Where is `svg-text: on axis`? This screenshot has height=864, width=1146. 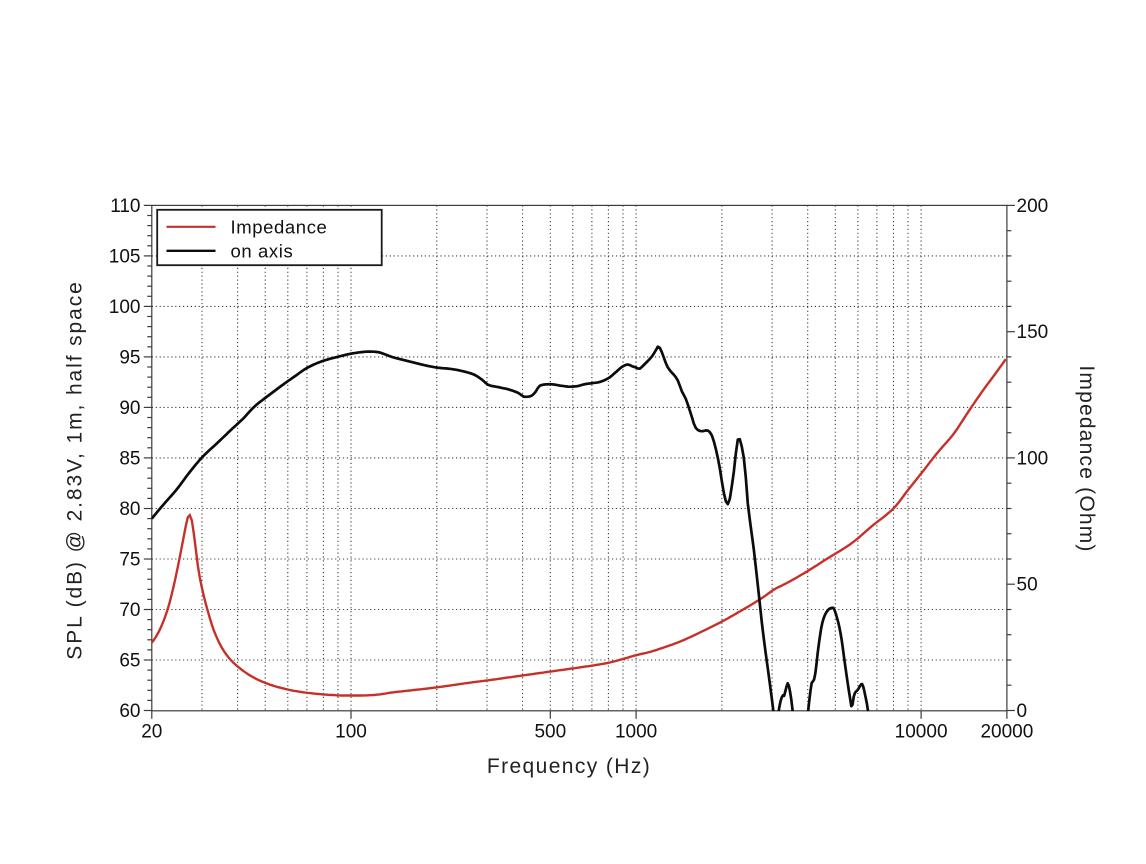 svg-text: on axis is located at coordinates (262, 250).